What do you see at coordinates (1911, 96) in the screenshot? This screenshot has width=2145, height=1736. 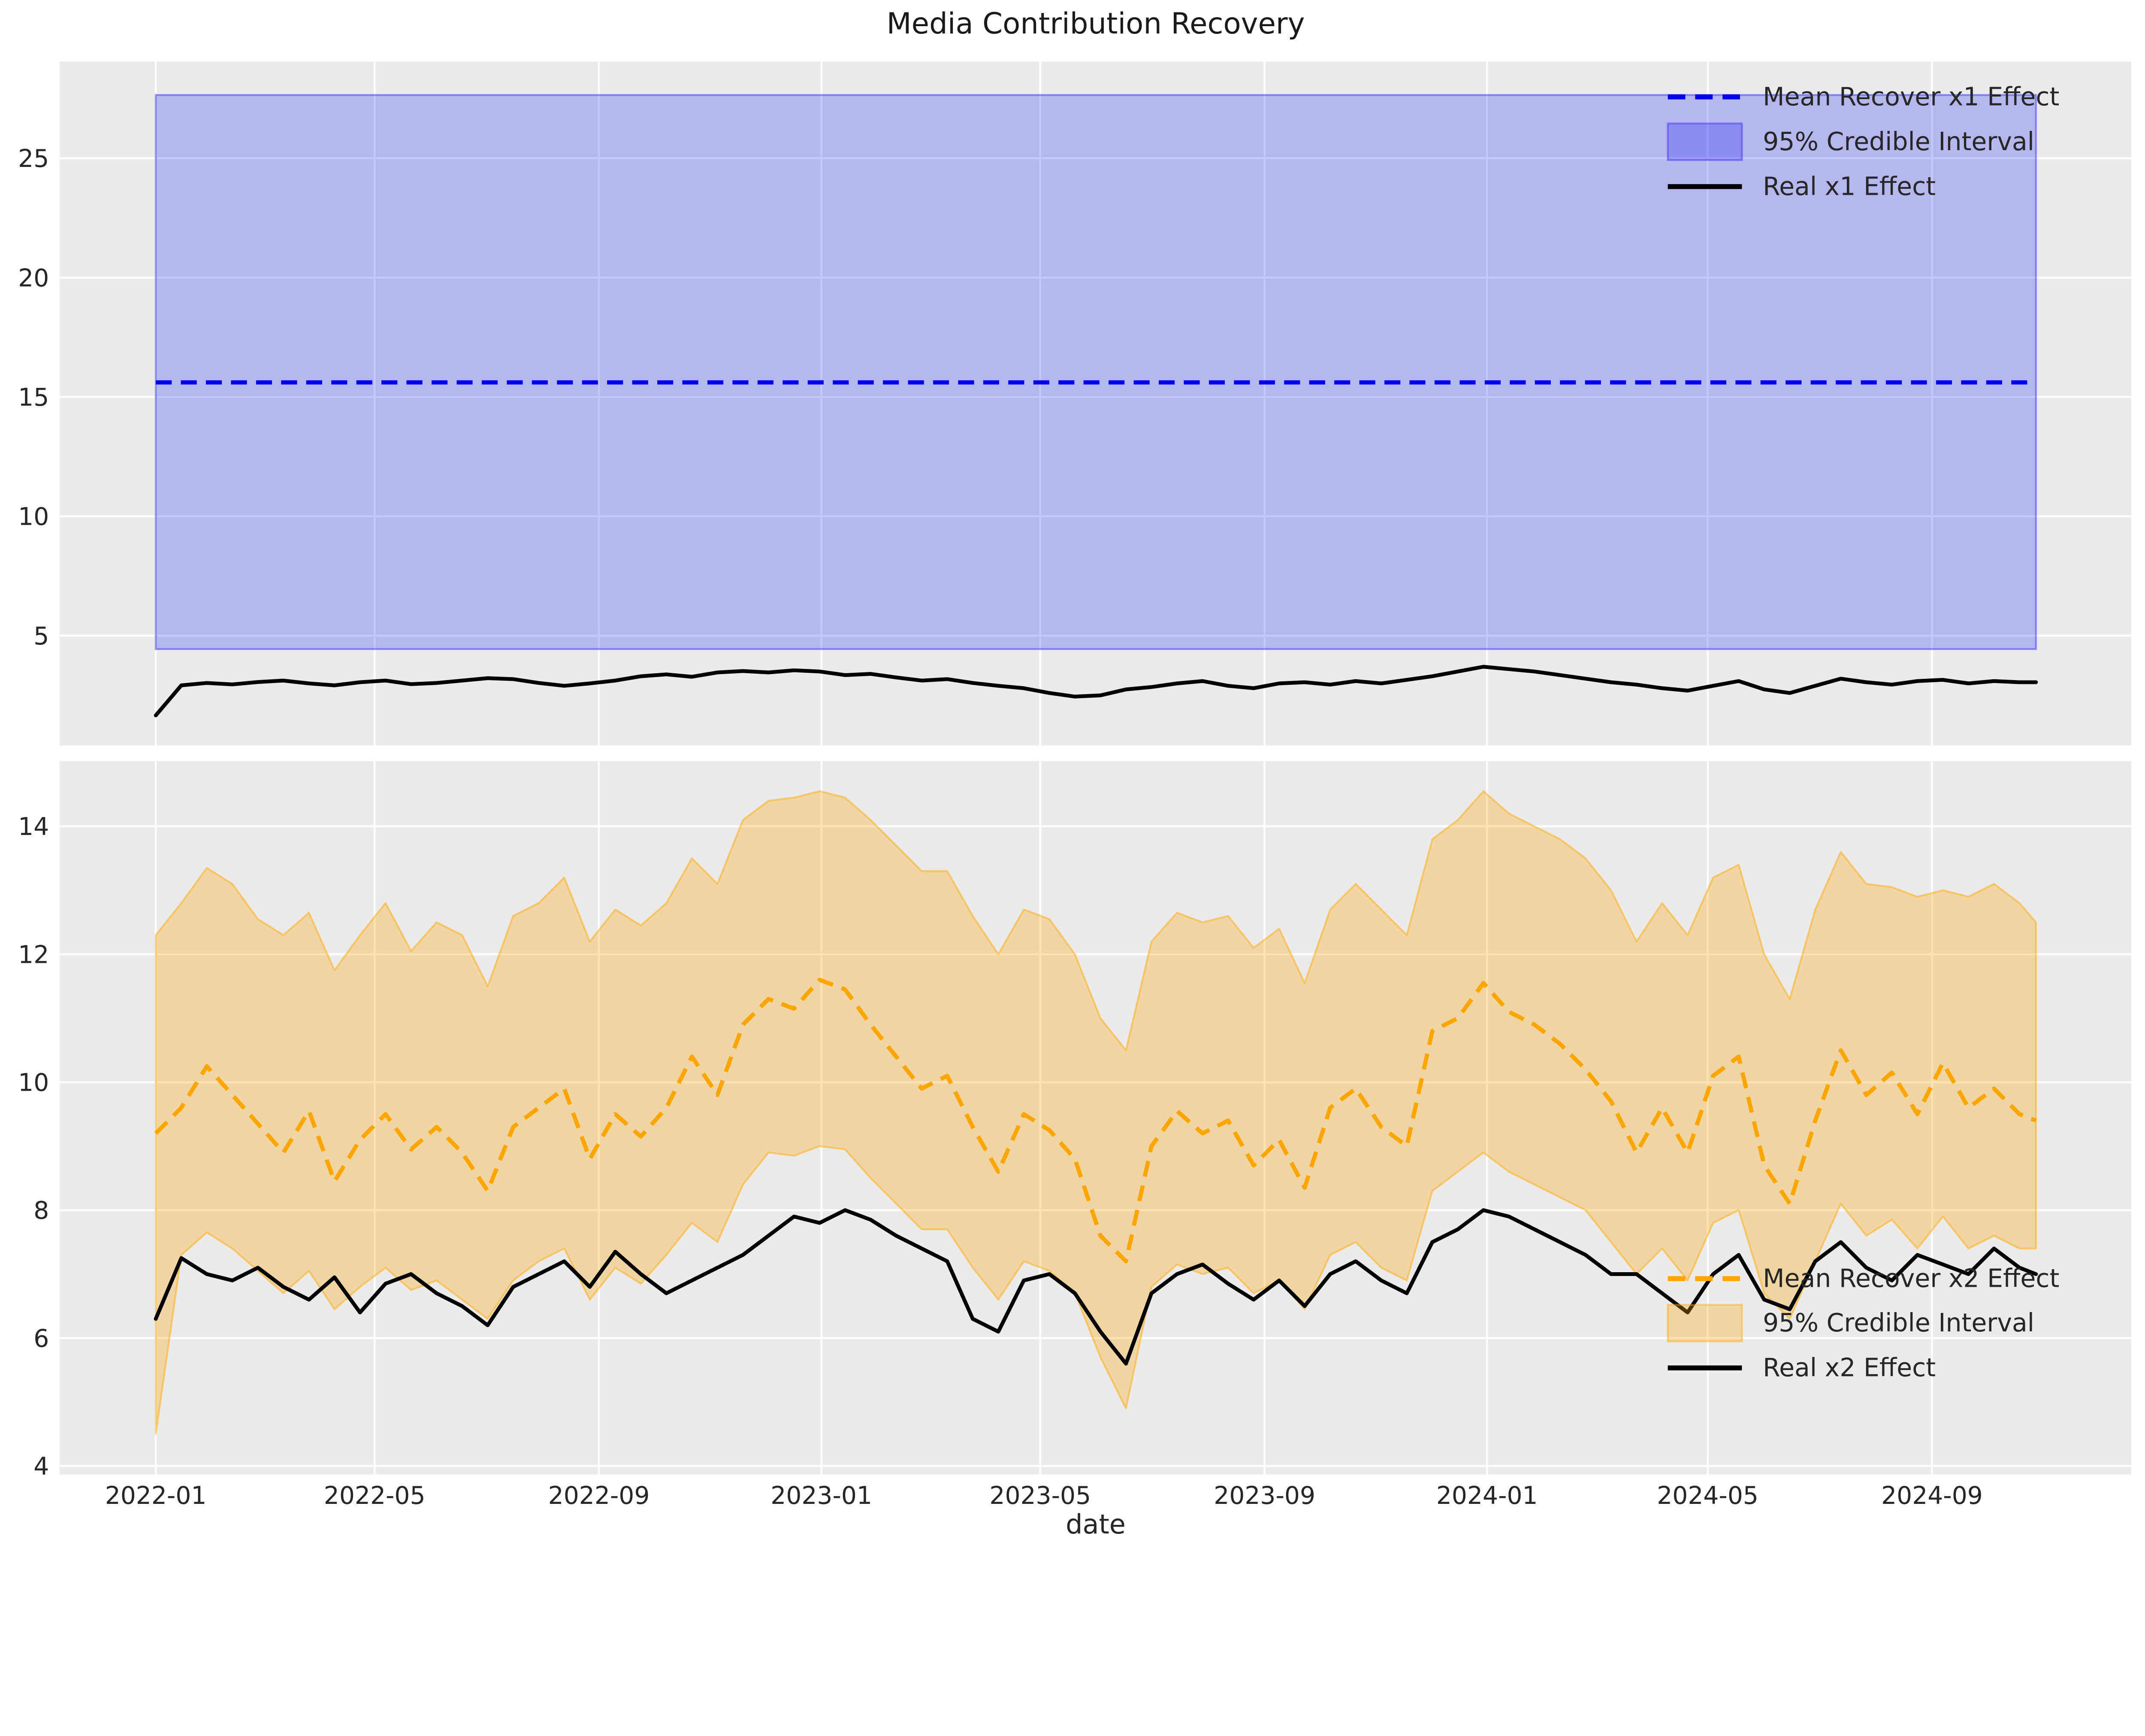 I see `legend-label: Mean Recover x1 Effect` at bounding box center [1911, 96].